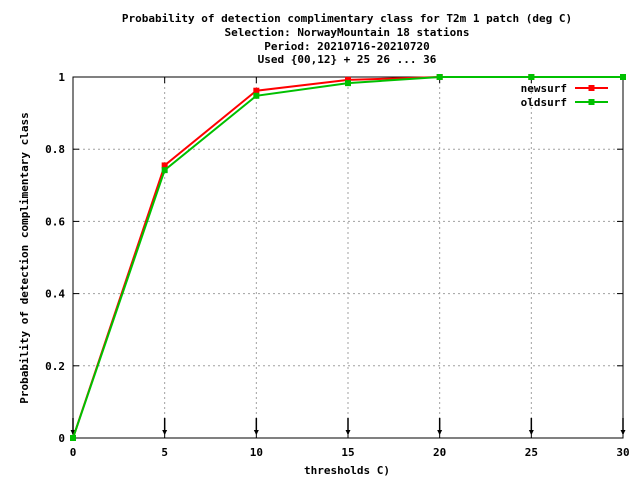  I want to click on x-tick-label: 20, so click(439, 452).